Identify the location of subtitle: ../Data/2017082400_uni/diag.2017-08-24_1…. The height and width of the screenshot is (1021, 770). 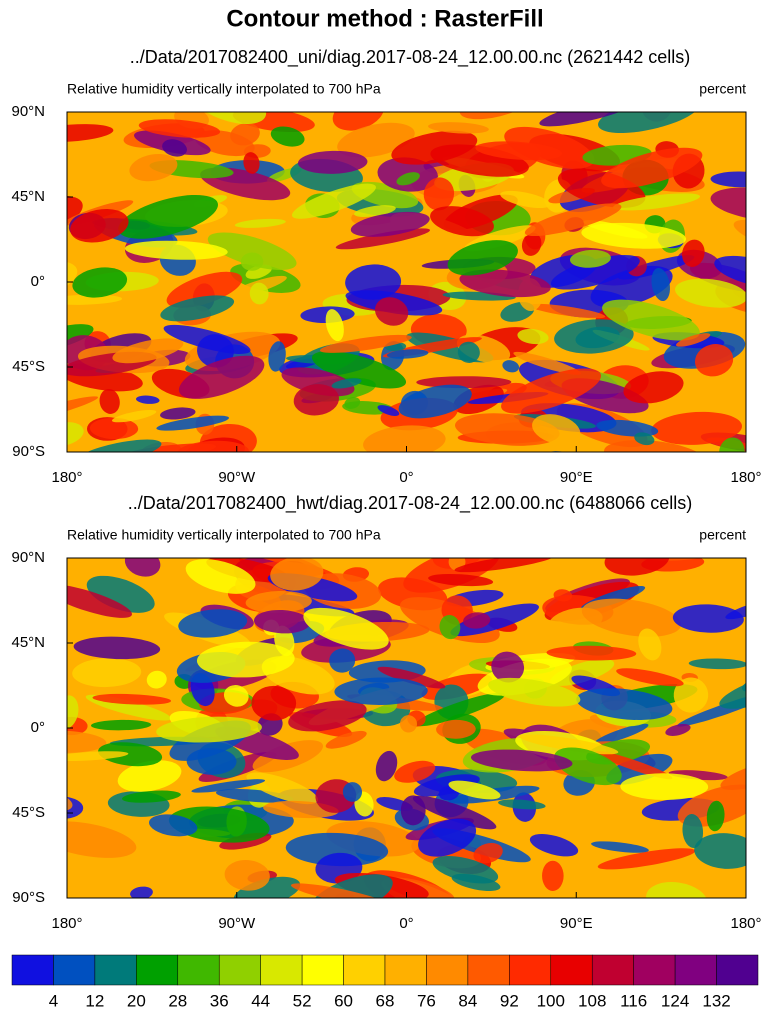
(410, 57).